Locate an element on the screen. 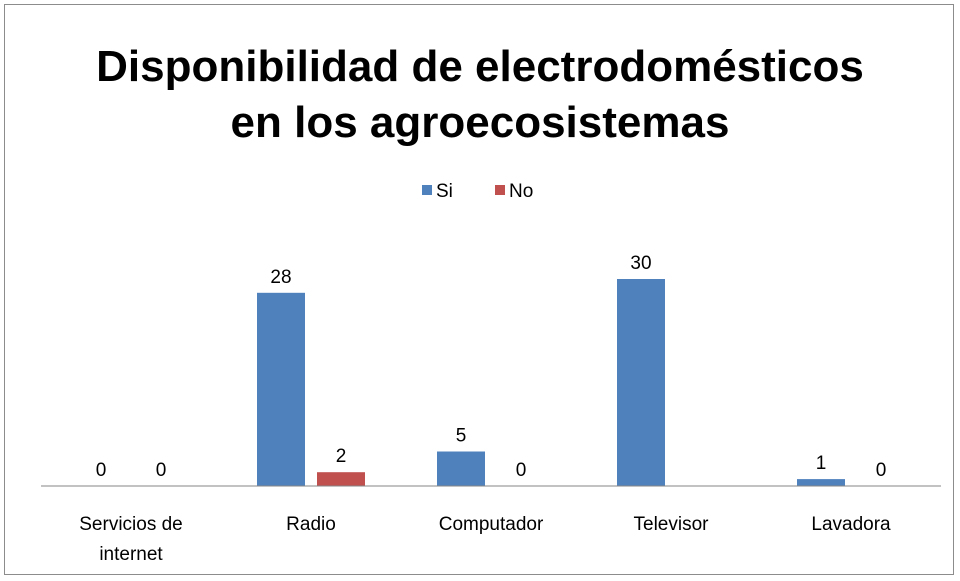 This screenshot has width=960, height=581. data-label-si-1: 28 is located at coordinates (280, 277).